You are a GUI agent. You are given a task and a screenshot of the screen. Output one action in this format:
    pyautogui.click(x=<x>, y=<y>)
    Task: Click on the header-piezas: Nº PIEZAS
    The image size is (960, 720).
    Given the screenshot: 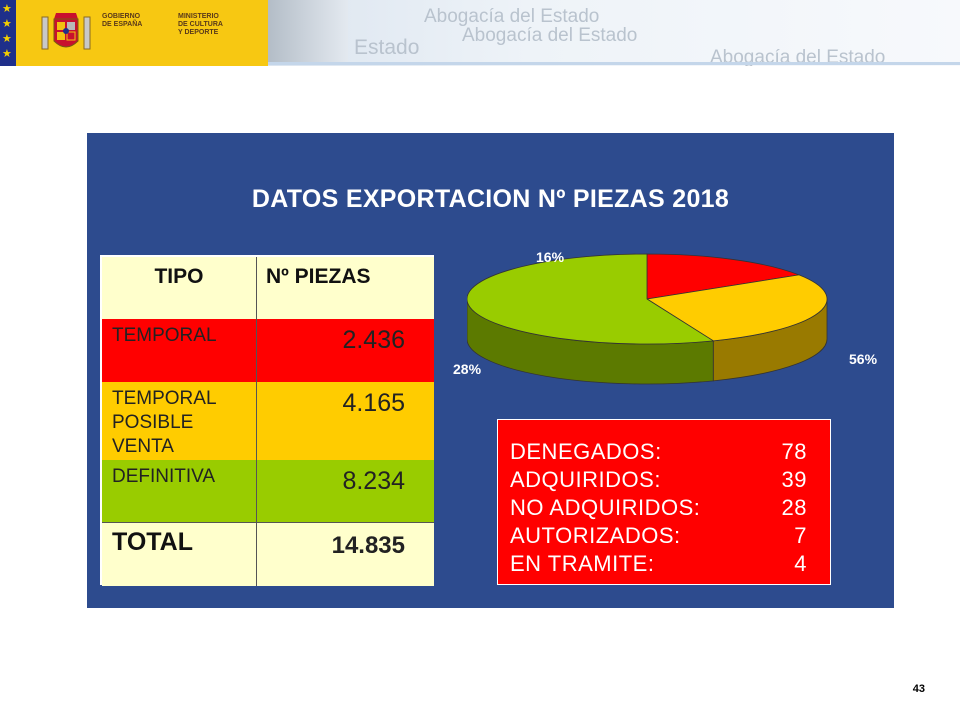 What is the action you would take?
    pyautogui.click(x=318, y=276)
    